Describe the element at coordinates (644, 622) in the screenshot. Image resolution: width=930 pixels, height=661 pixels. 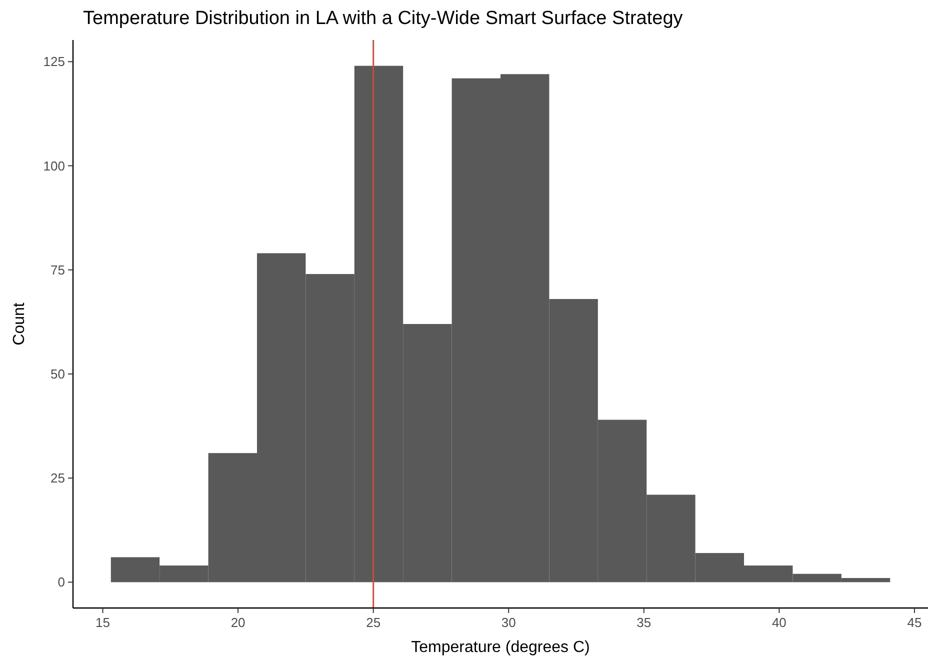
I see `x-tick-label: 35` at that location.